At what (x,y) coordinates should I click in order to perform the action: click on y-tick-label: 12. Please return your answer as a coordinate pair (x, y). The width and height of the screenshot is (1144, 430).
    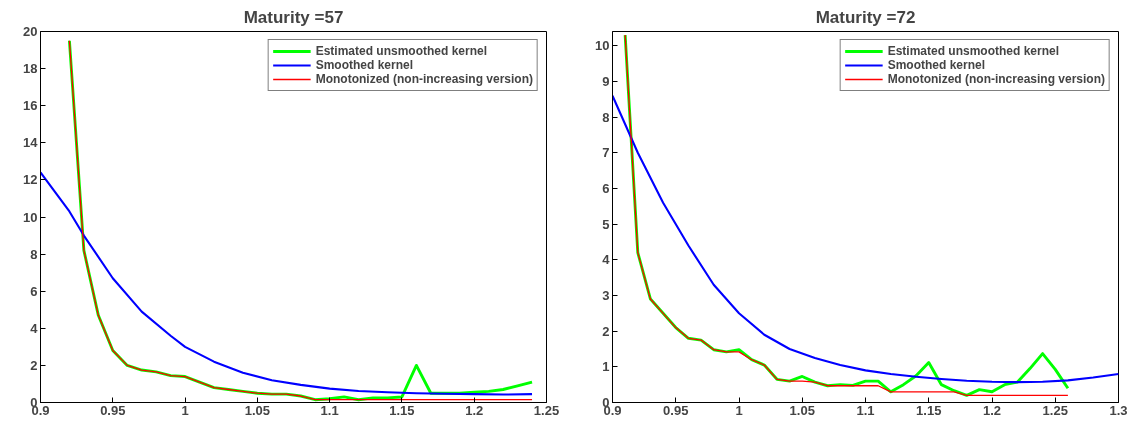
    Looking at the image, I should click on (30, 180).